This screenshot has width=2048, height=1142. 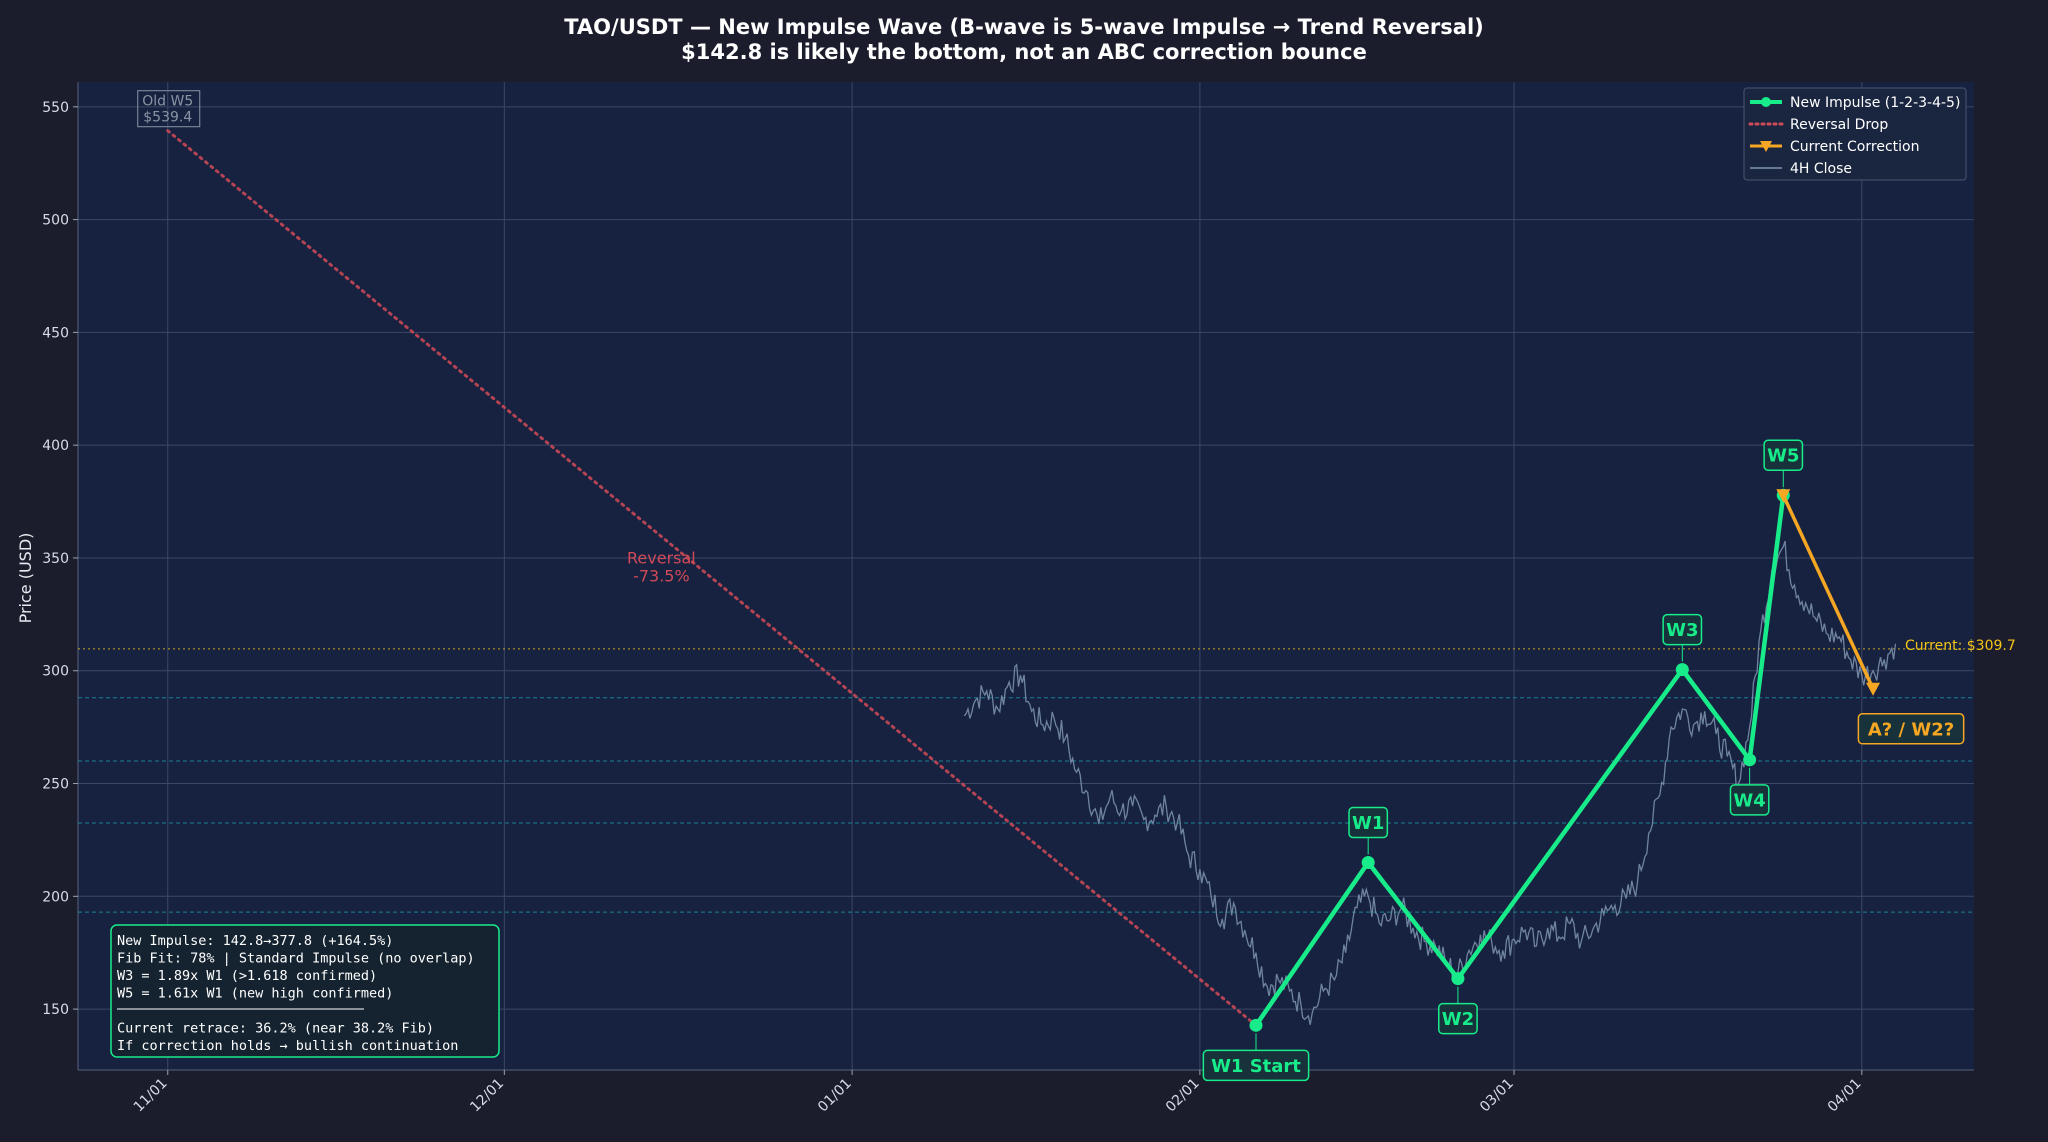 What do you see at coordinates (55, 446) in the screenshot?
I see `y-tick-label: 400` at bounding box center [55, 446].